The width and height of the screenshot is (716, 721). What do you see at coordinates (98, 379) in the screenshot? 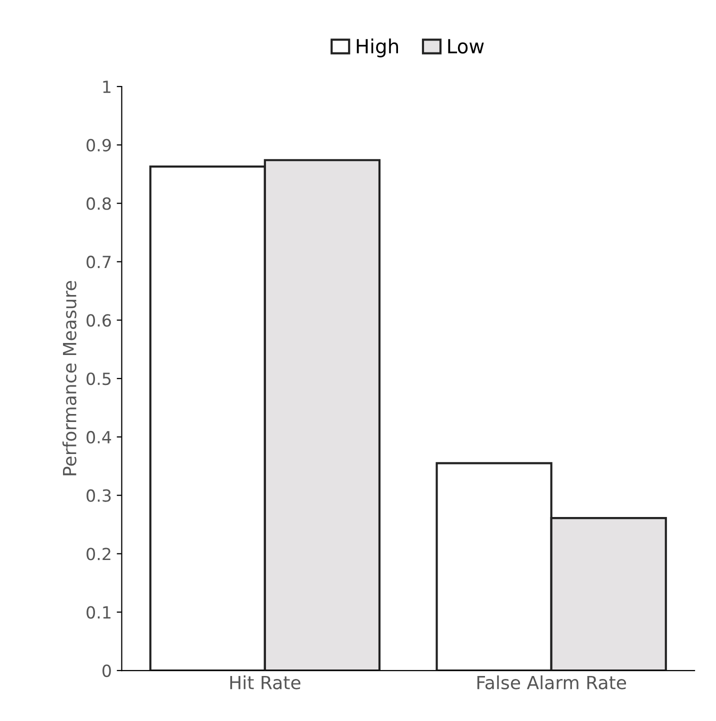
I see `y-tick-label: 0.5` at bounding box center [98, 379].